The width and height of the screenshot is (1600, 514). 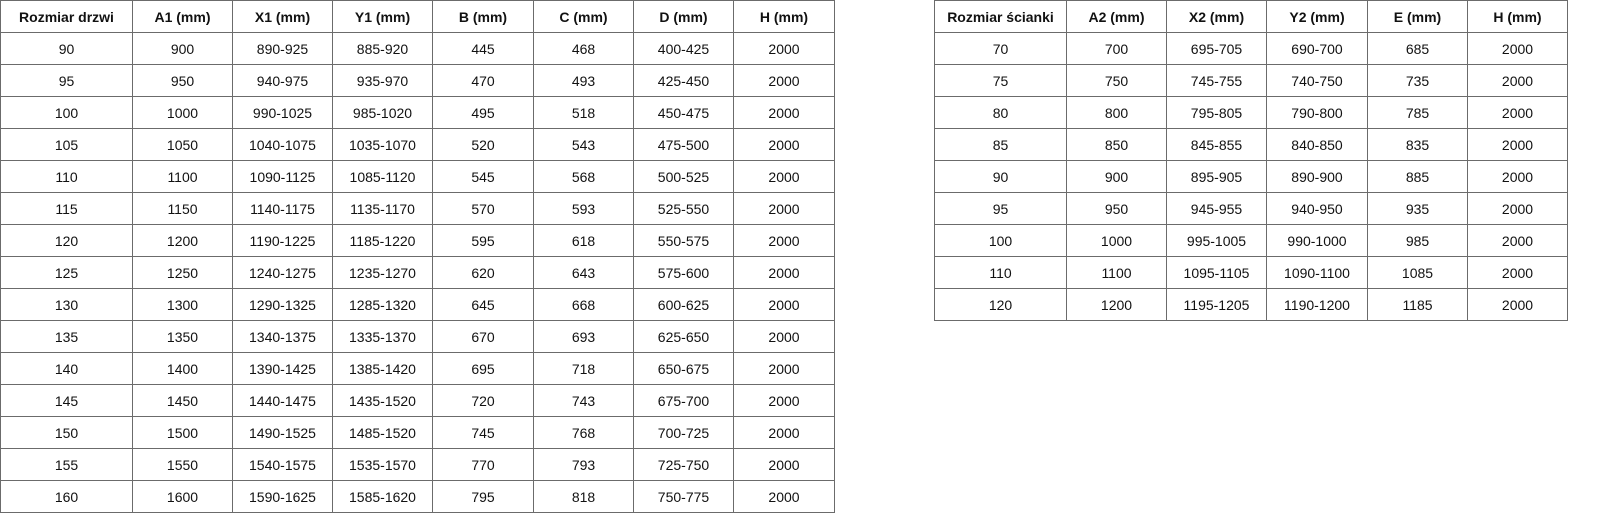 I want to click on table-row: 95 950 945-955 940-950 935 2000, so click(x=1251, y=208).